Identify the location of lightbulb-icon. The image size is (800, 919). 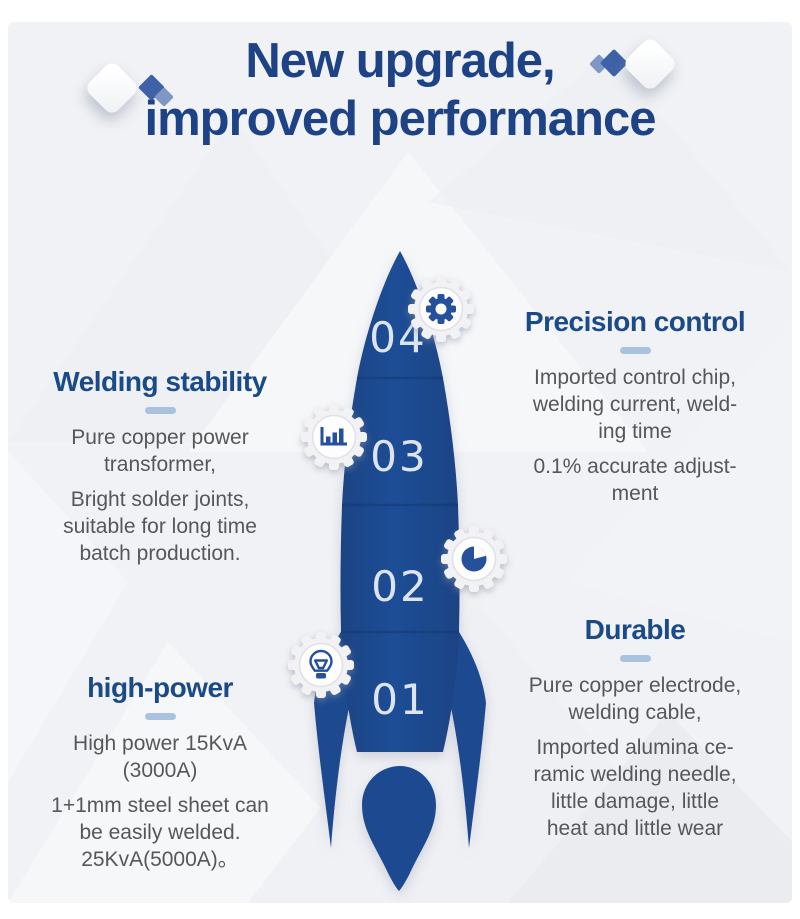
(321, 664).